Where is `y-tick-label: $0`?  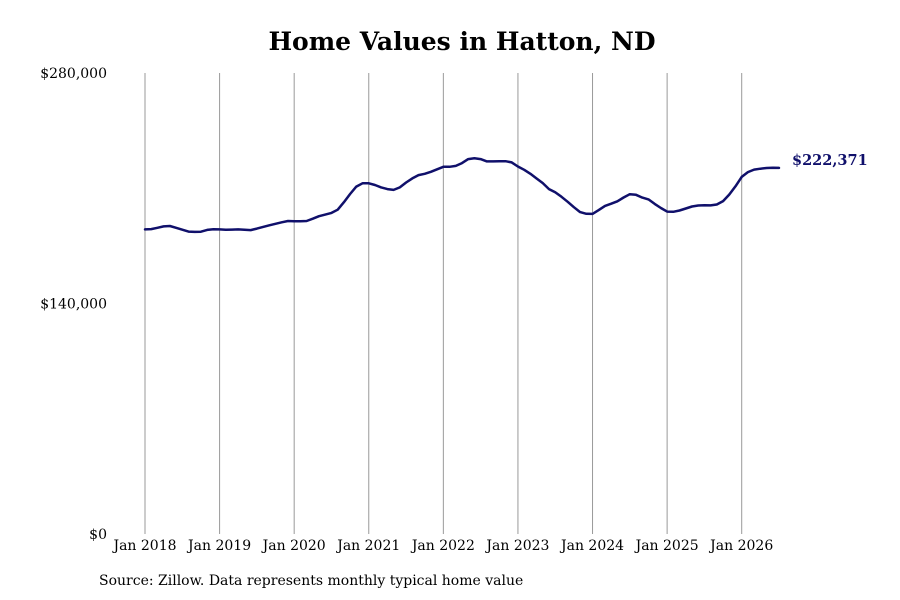
y-tick-label: $0 is located at coordinates (98, 535).